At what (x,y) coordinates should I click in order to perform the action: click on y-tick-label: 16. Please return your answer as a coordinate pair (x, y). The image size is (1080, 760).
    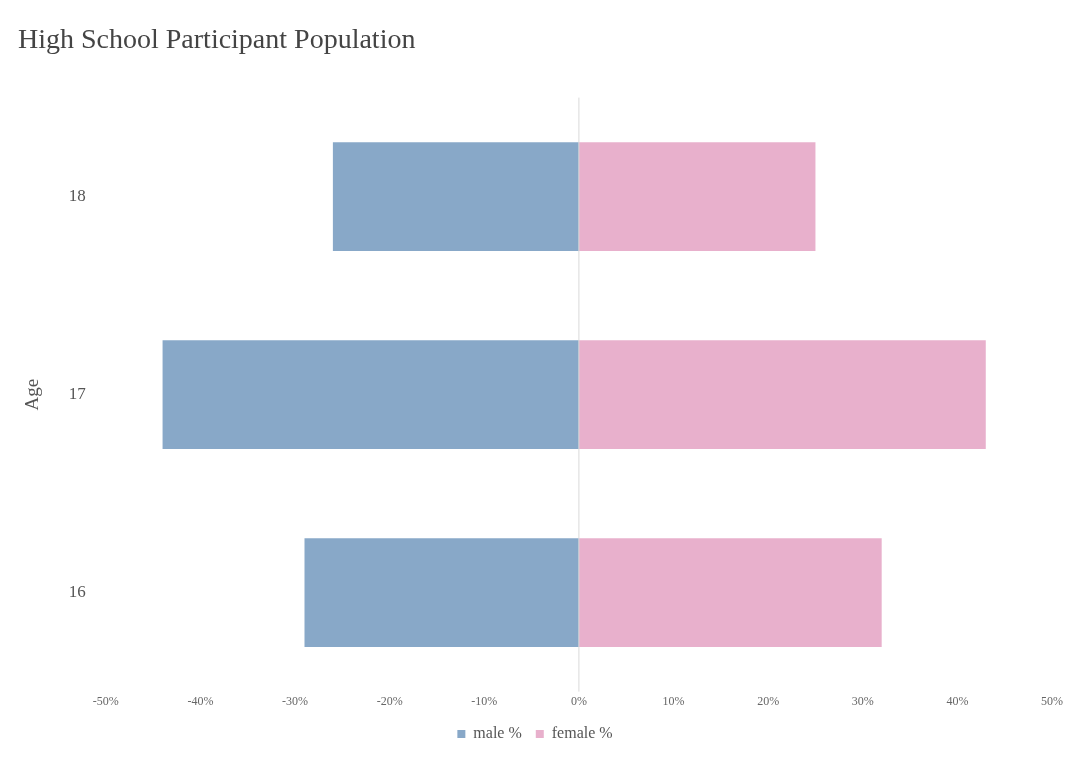
    Looking at the image, I should click on (77, 592).